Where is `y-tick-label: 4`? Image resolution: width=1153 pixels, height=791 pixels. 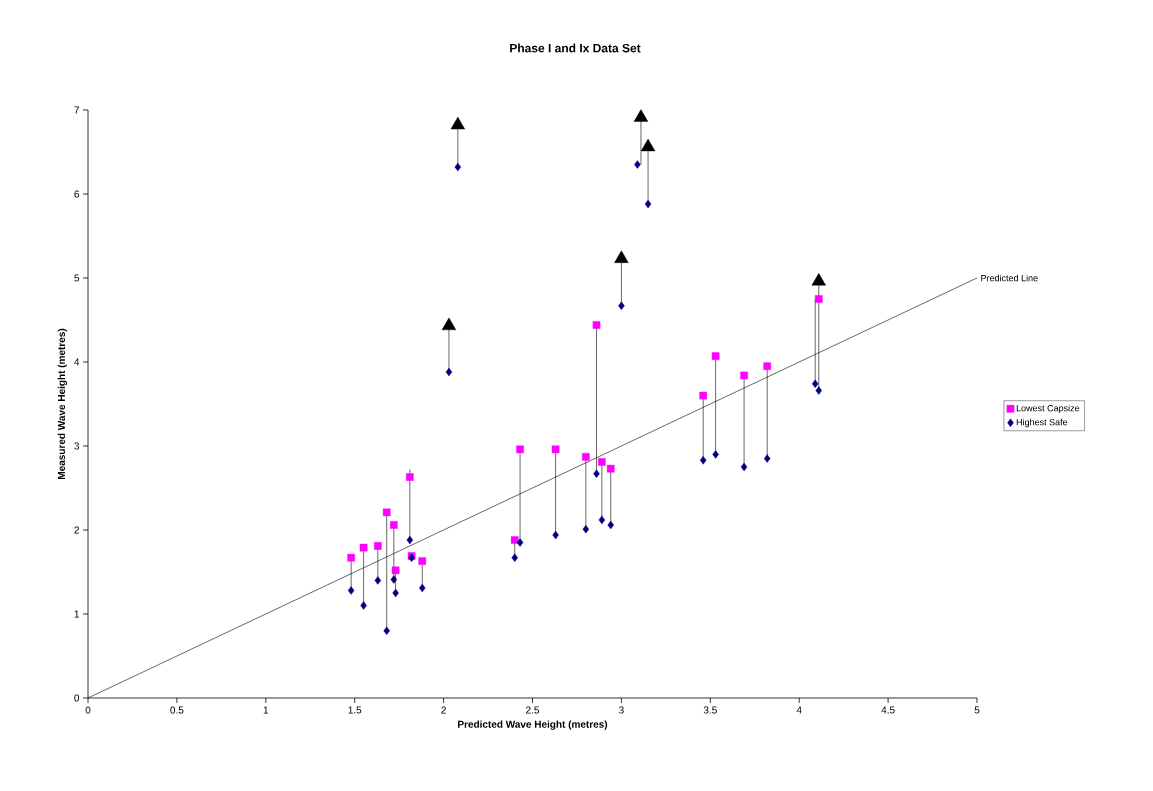
y-tick-label: 4 is located at coordinates (77, 362).